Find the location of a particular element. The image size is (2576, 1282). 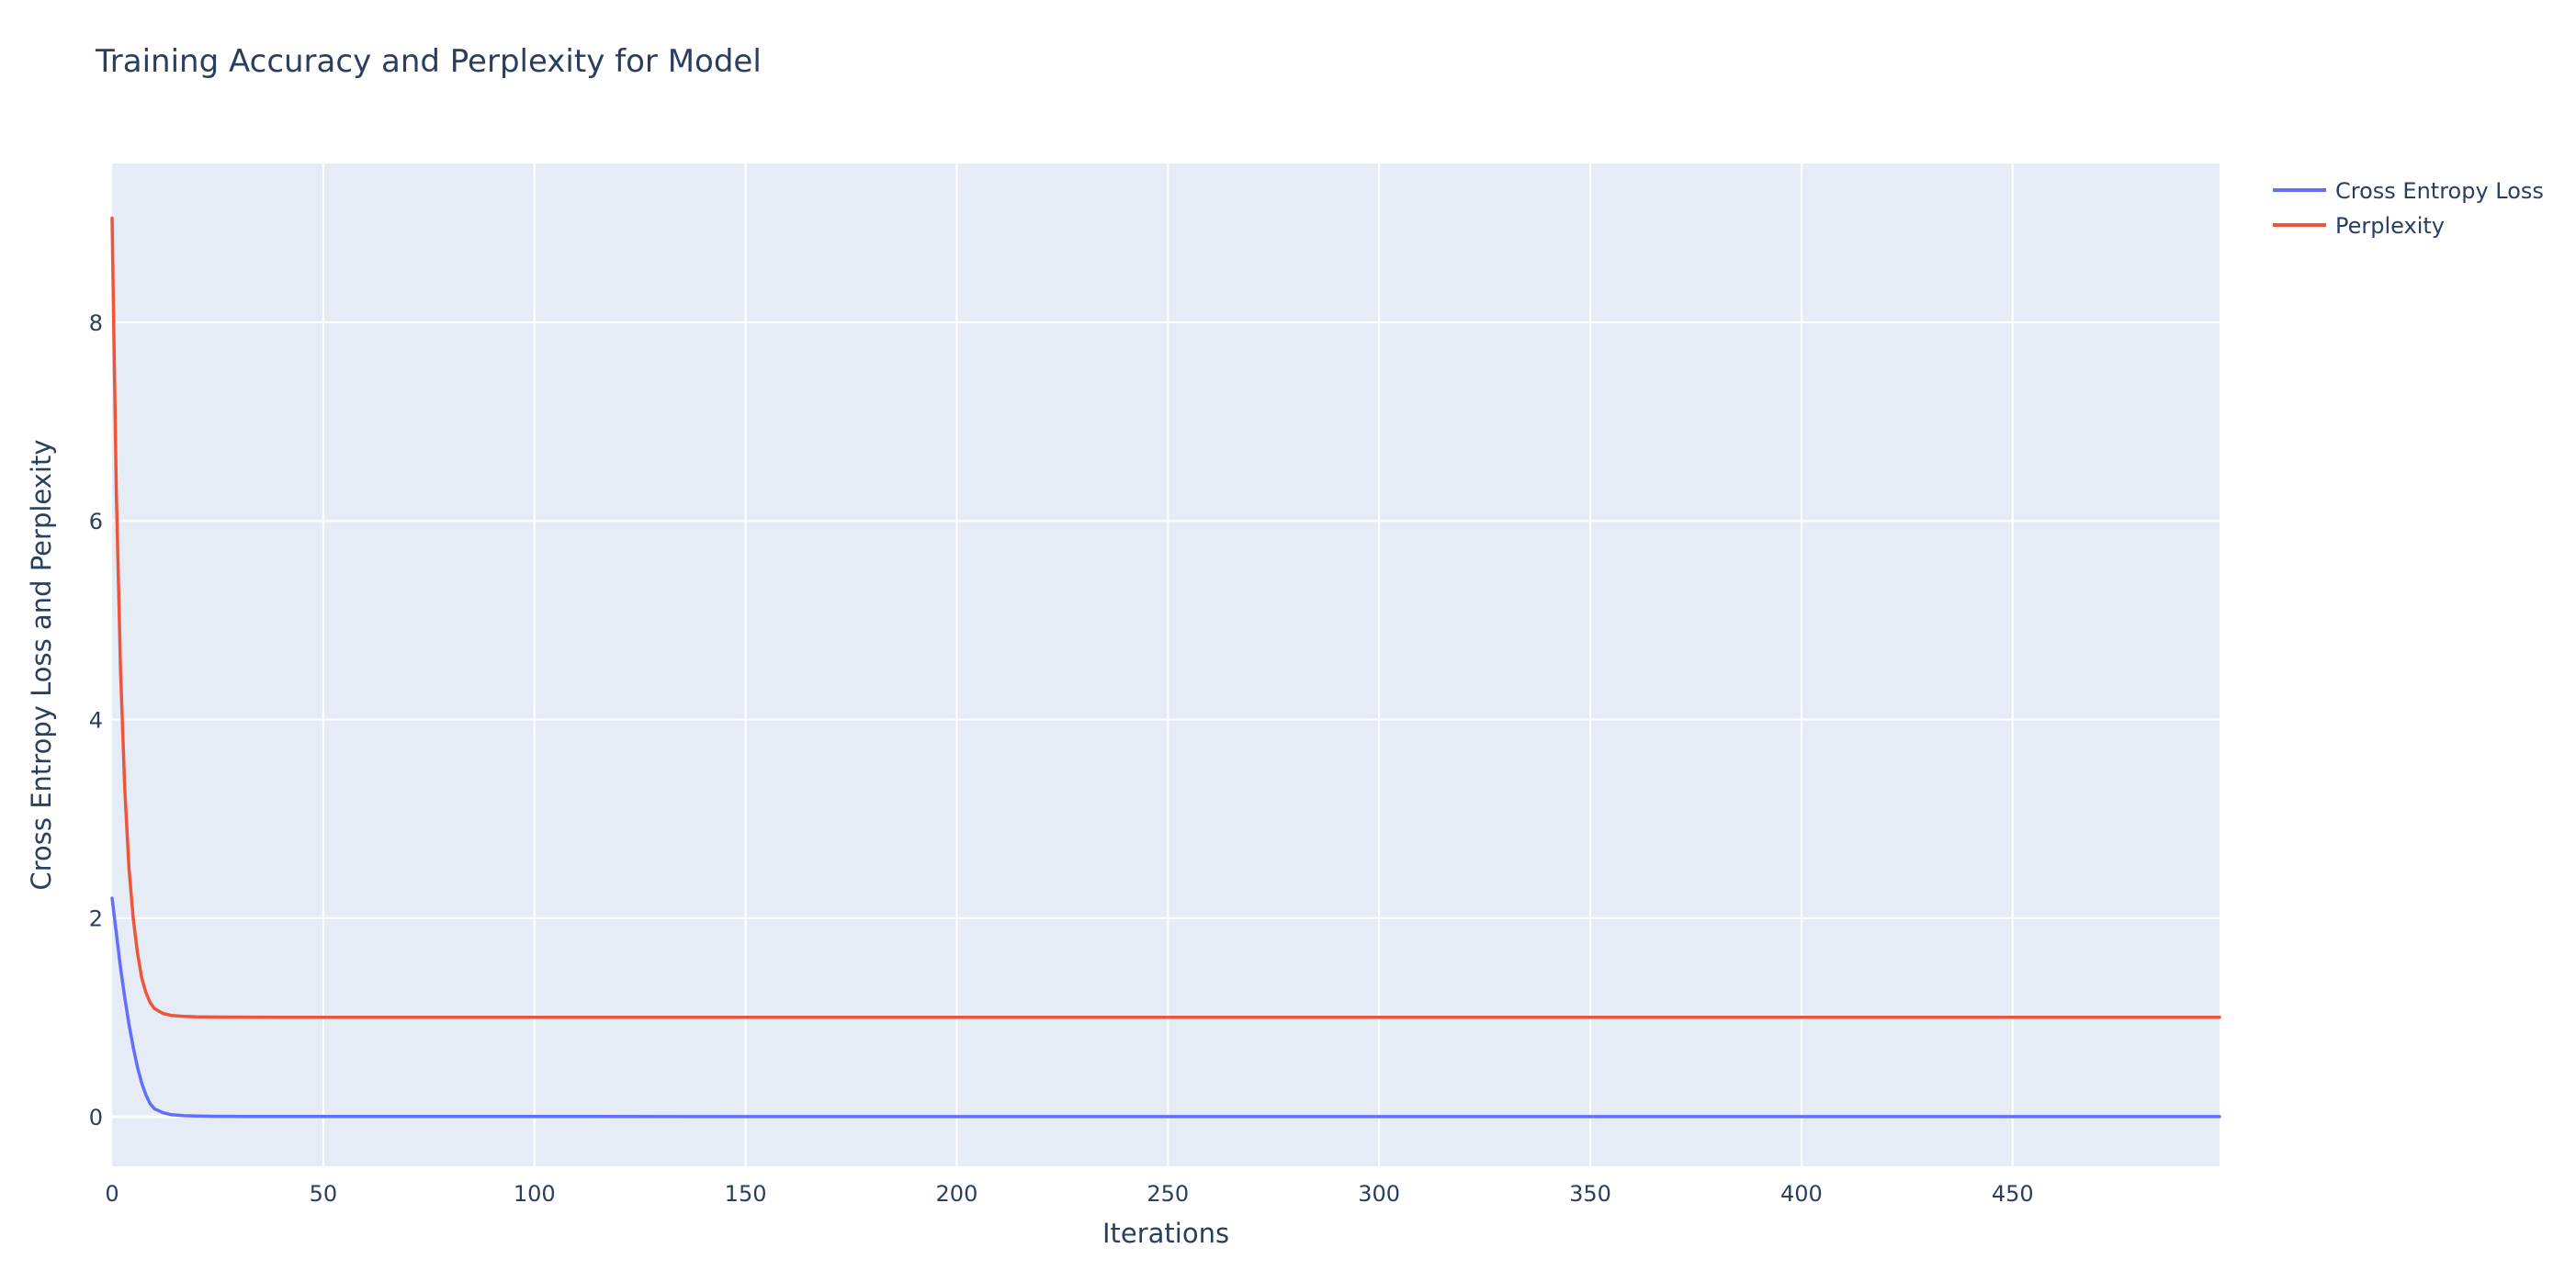

x-axis-title: Iterations is located at coordinates (1165, 1233).